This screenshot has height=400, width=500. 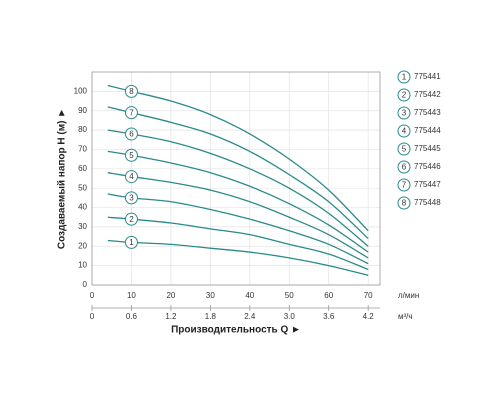 I want to click on x-axis-title: Производительность Q ►, so click(x=236, y=330).